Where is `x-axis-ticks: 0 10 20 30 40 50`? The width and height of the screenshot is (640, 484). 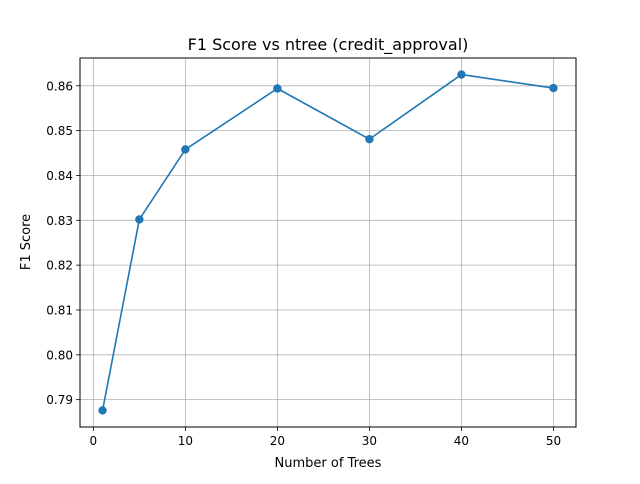
x-axis-ticks: 0 10 20 30 40 50 is located at coordinates (325, 437).